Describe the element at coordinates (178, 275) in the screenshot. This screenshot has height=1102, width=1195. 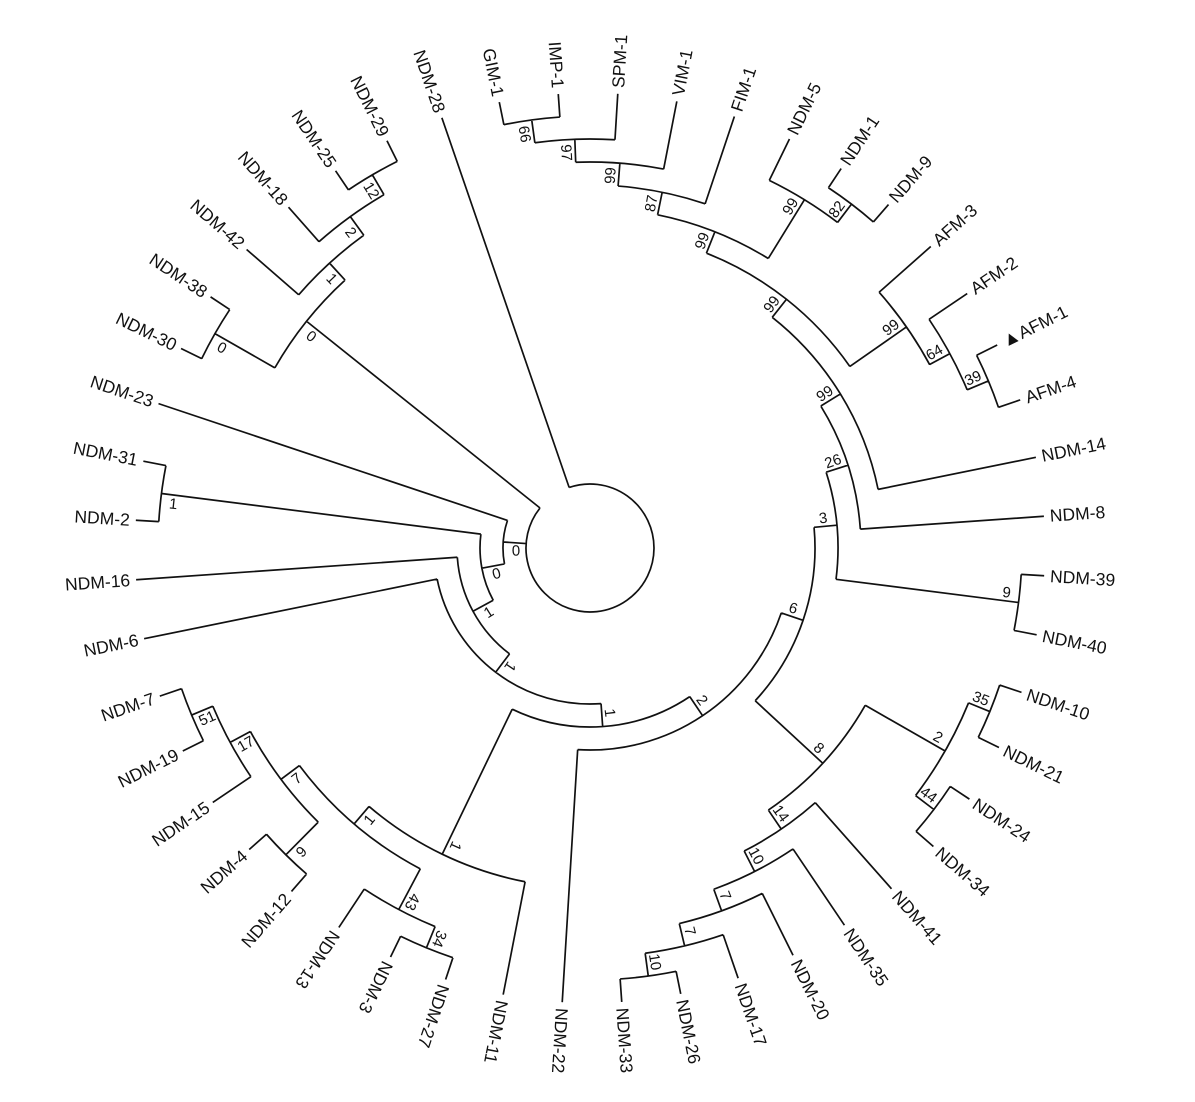
I see `leaf-label-NDM-38: NDM-38` at that location.